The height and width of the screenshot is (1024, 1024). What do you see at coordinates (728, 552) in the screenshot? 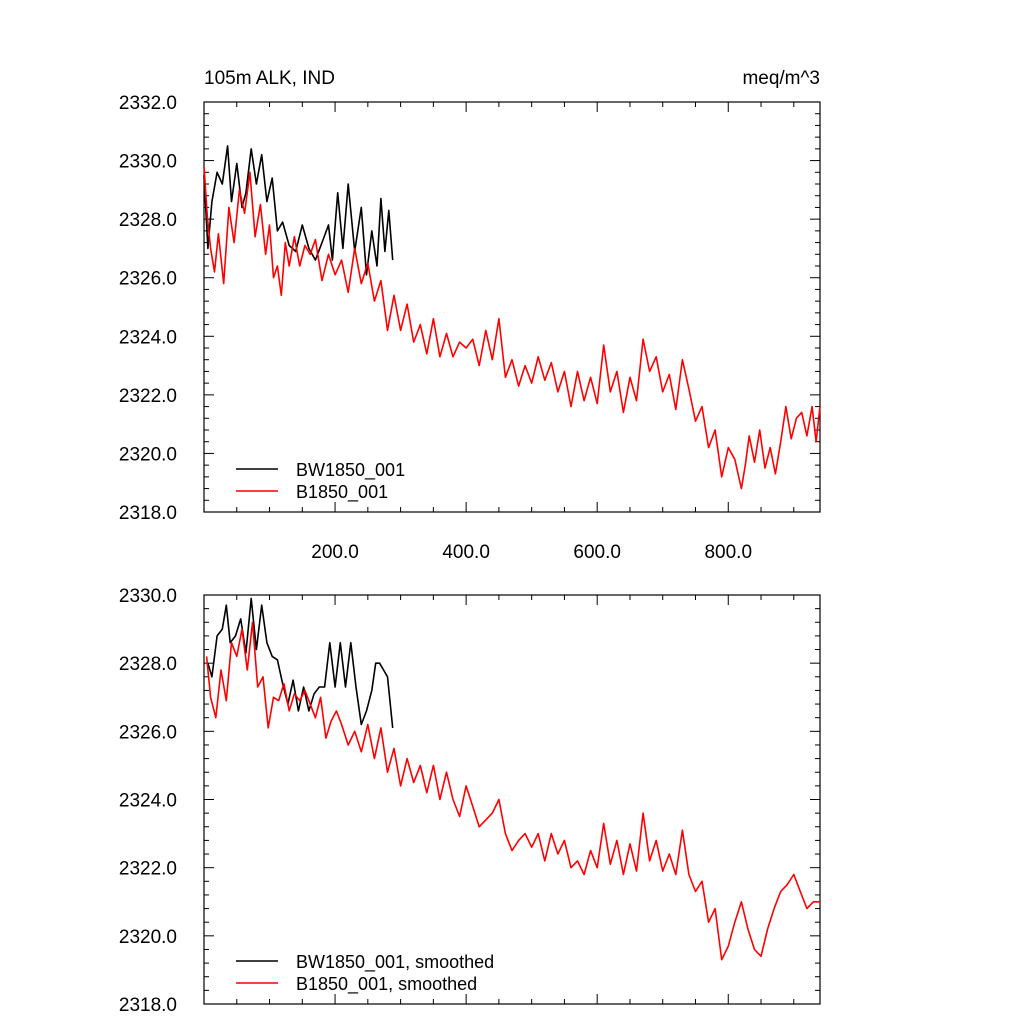
I see `panel1-xtick-label: 800.0` at bounding box center [728, 552].